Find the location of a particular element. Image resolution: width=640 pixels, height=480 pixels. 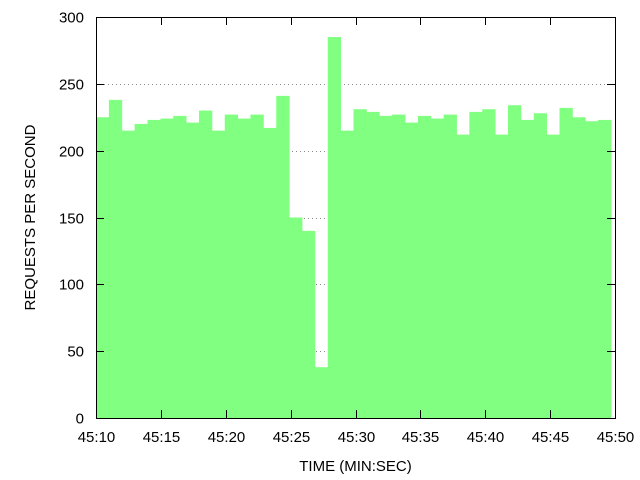

y-tick-label: 150 is located at coordinates (71, 219).